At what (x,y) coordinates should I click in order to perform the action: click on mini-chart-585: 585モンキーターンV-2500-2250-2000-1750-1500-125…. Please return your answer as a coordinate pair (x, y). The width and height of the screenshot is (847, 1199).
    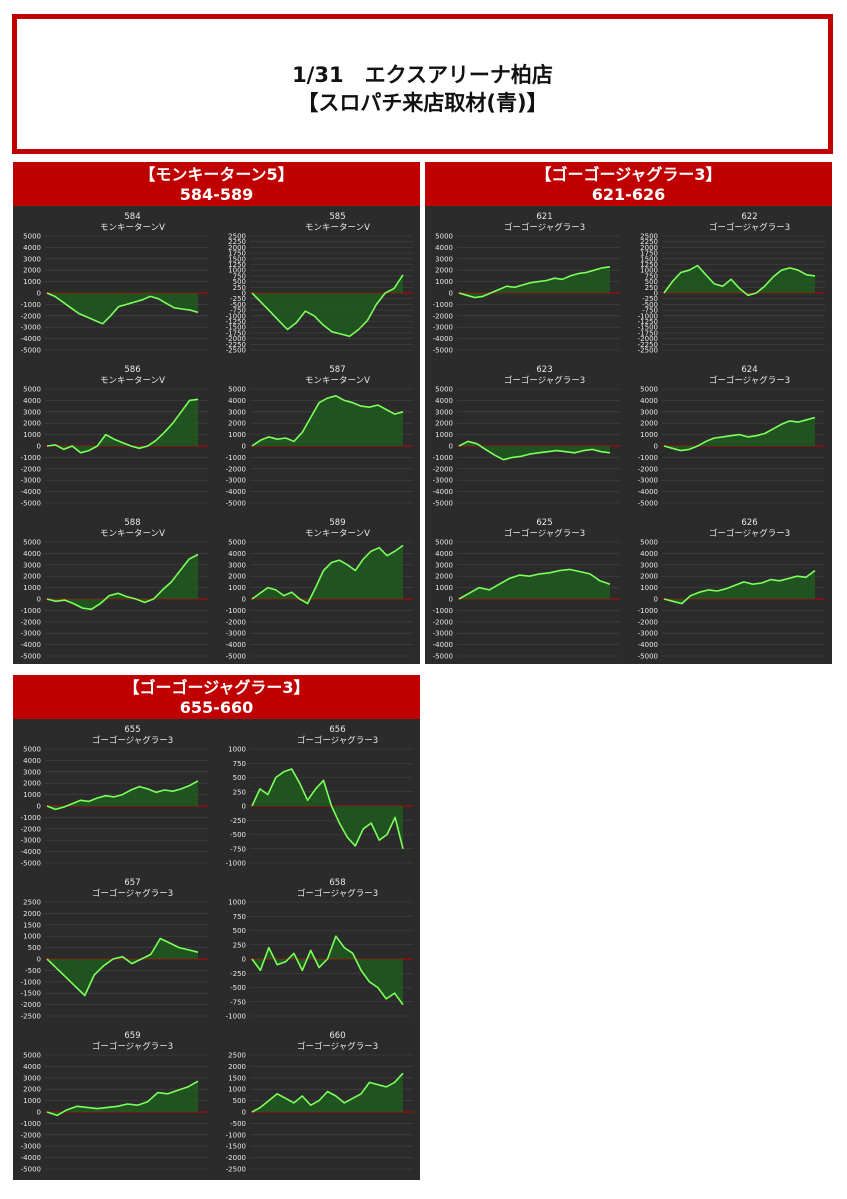
    Looking at the image, I should click on (319, 283).